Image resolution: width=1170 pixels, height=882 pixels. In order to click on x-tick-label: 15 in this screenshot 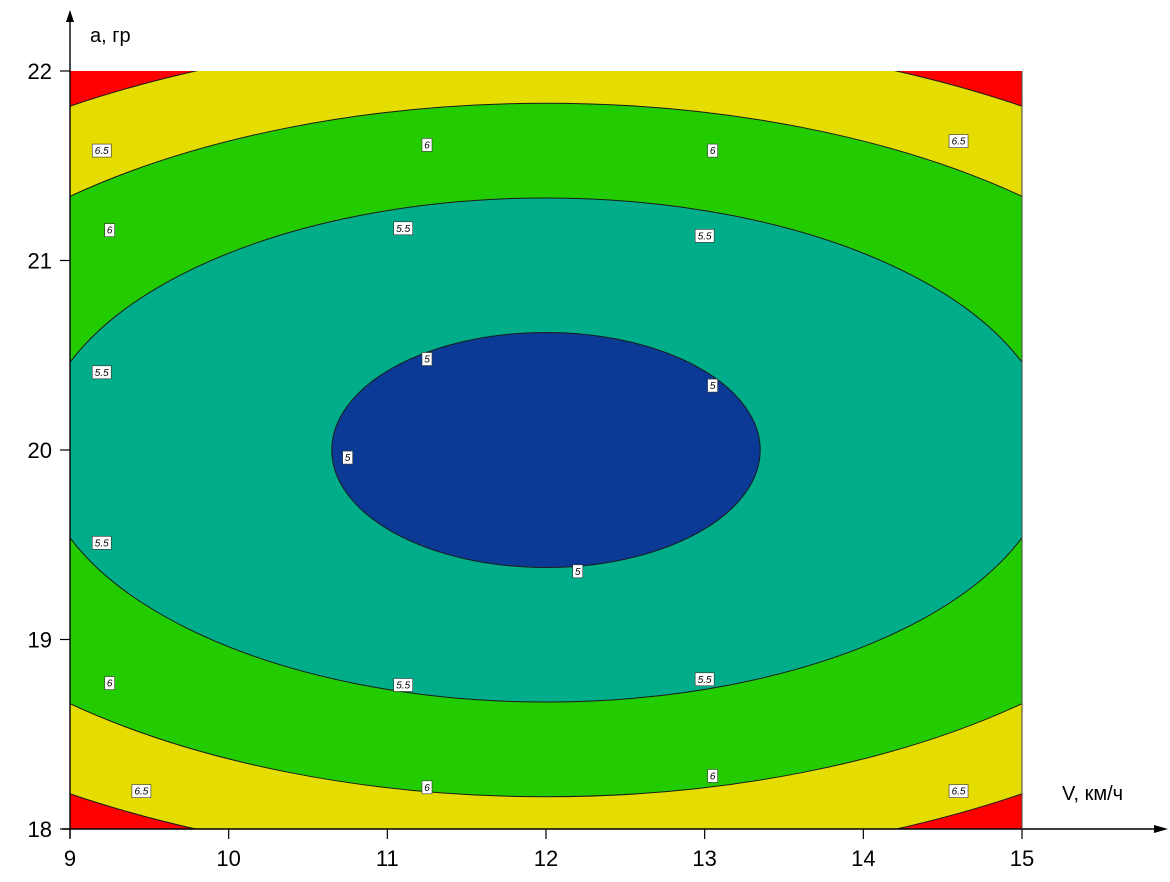, I will do `click(1022, 858)`.